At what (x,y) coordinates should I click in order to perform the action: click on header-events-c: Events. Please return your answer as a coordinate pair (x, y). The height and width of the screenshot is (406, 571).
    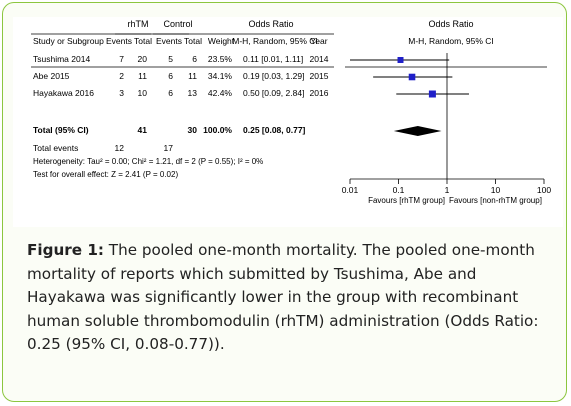
    Looking at the image, I should click on (169, 41).